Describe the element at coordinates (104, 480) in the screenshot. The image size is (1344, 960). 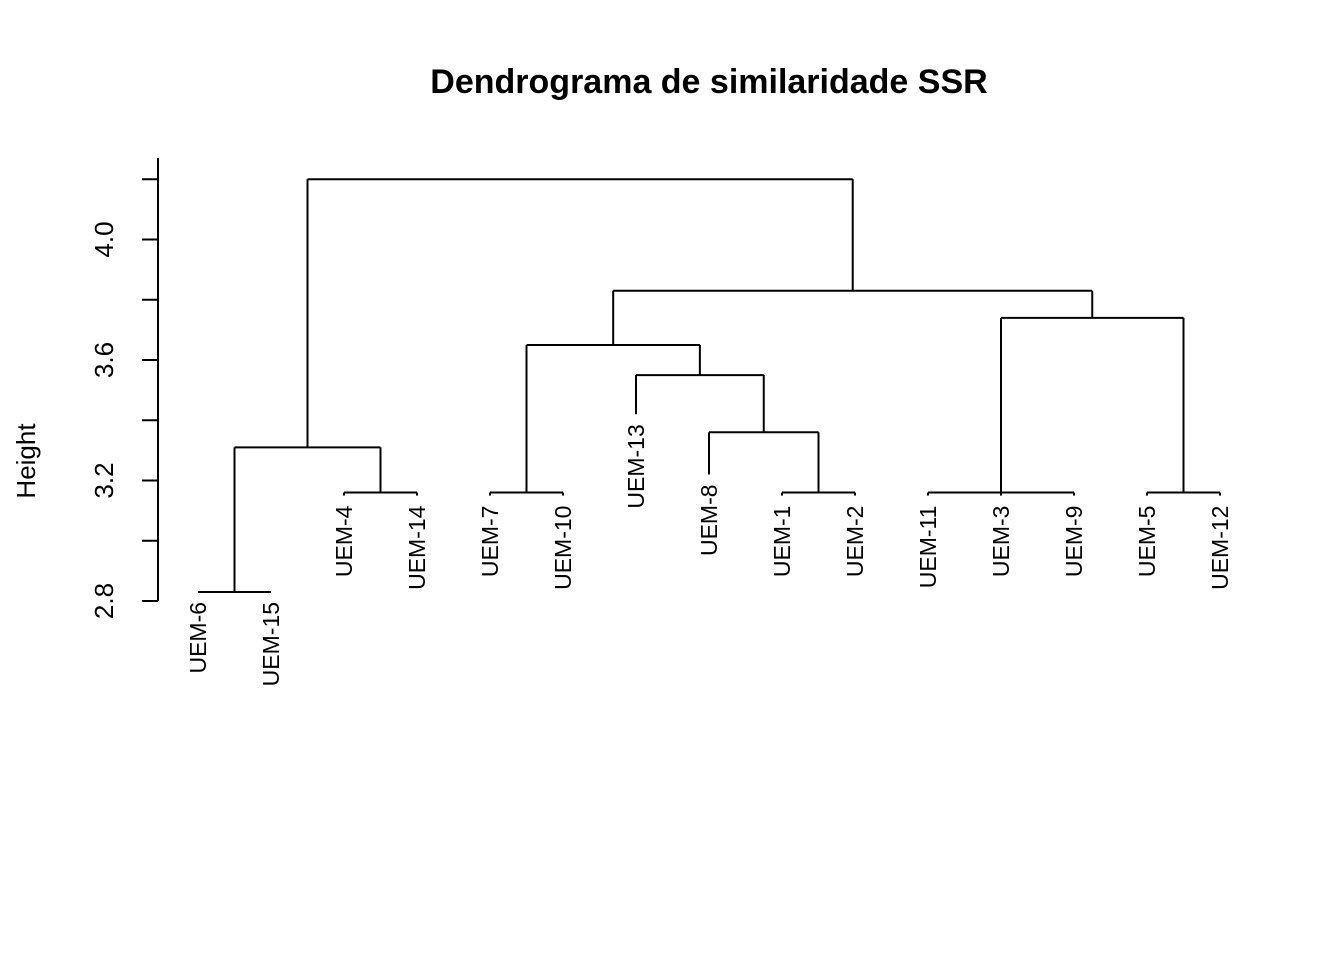
I see `y-tick-label: 3.2` at that location.